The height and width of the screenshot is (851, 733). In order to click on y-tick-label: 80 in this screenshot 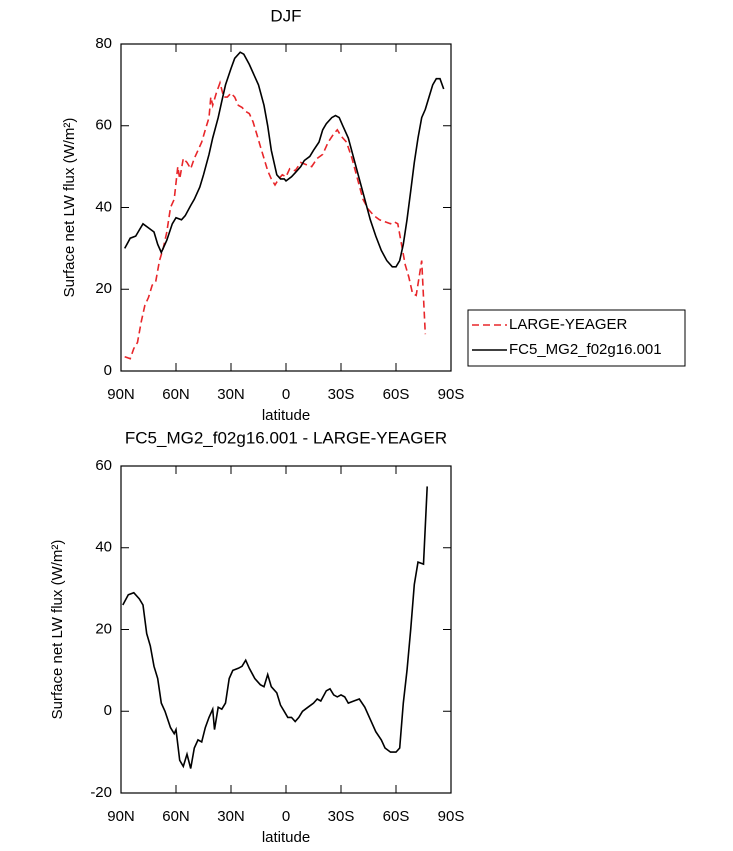, I will do `click(103, 43)`.